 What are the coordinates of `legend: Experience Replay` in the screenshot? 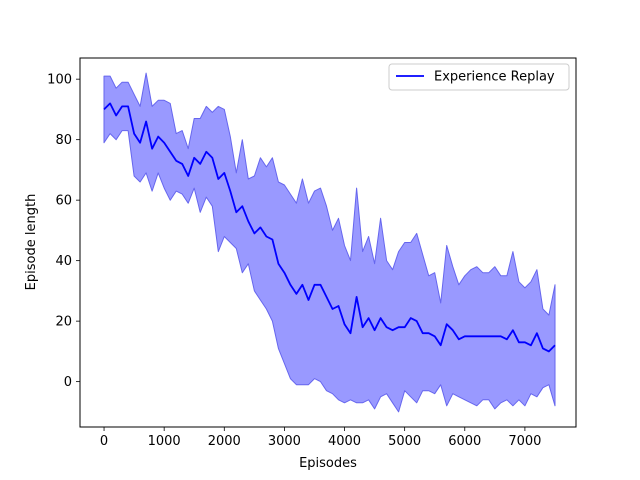 It's located at (479, 77).